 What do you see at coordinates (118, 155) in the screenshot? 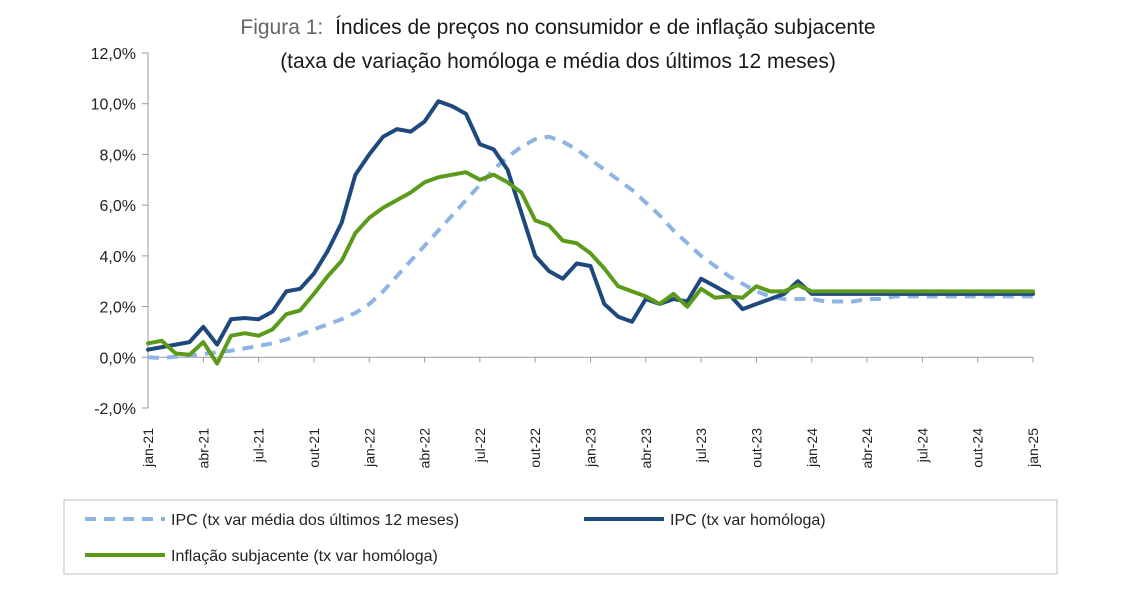
I see `y-tick-label: 8,0%` at bounding box center [118, 155].